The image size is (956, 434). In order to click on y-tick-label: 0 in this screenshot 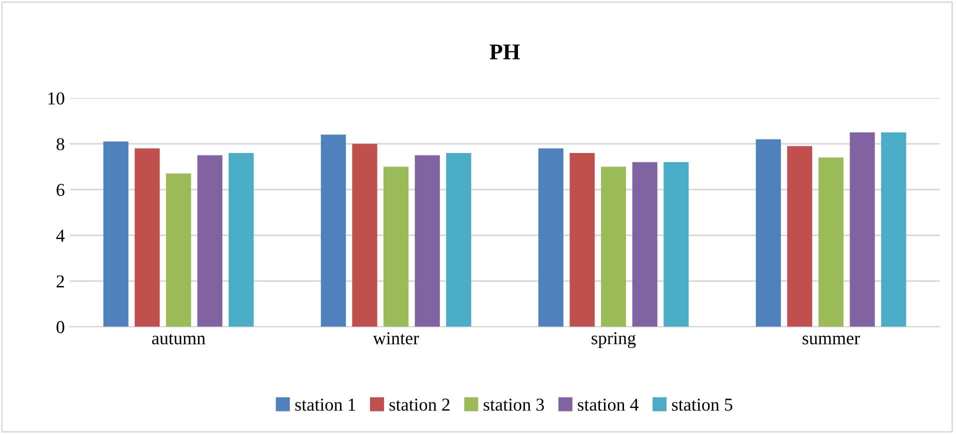, I will do `click(60, 327)`.